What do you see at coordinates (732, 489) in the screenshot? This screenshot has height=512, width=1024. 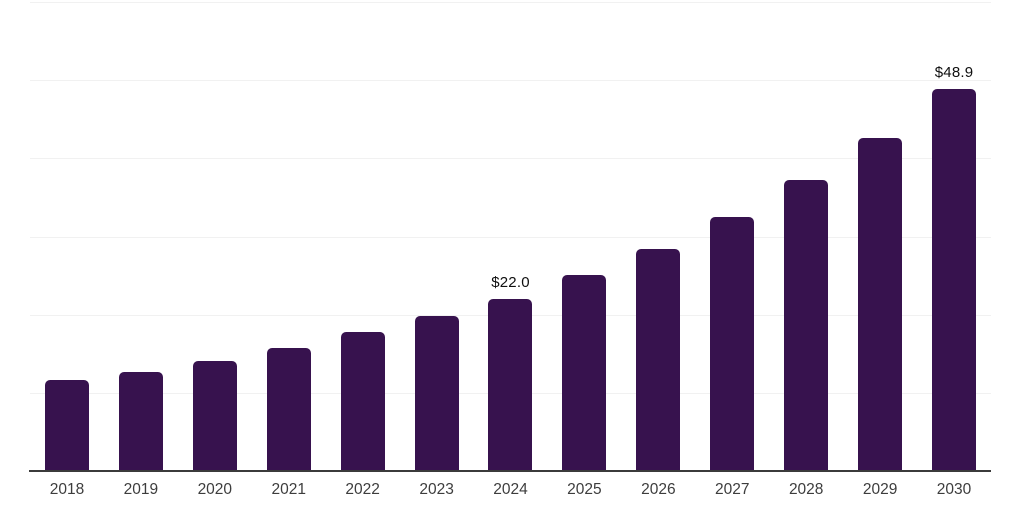 I see `x-axis-label: 2027` at bounding box center [732, 489].